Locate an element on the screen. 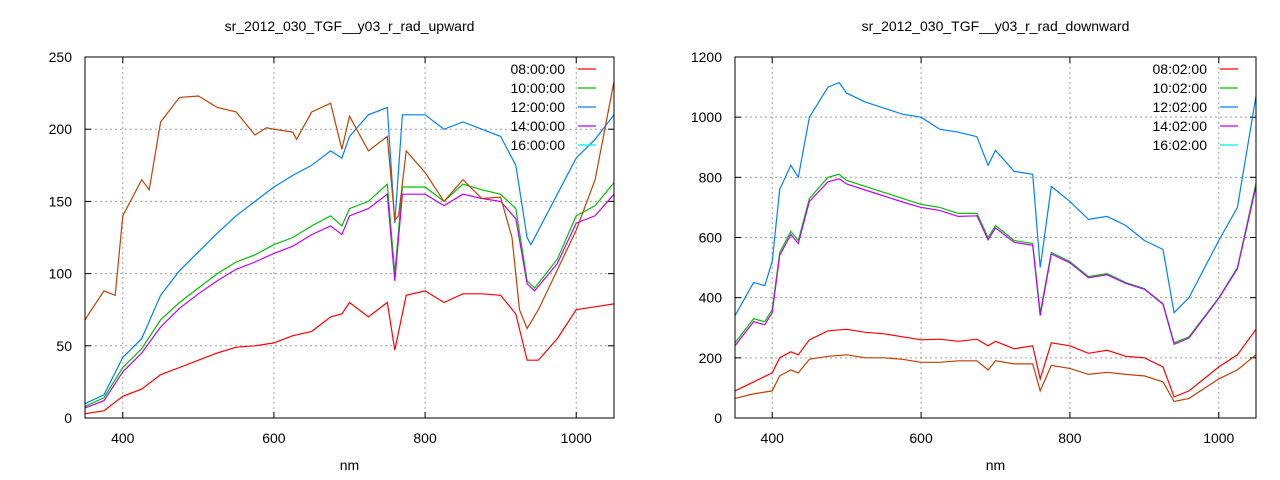 This screenshot has width=1280, height=480. y-tick-label: 100 is located at coordinates (61, 274).